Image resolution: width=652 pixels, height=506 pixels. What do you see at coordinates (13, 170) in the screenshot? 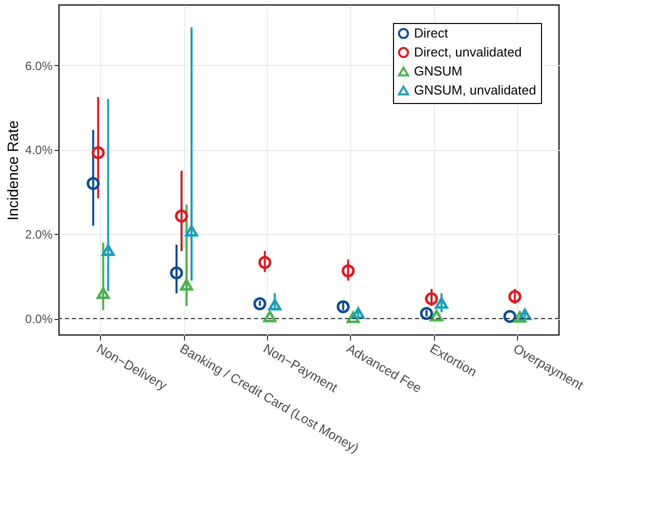
I see `y-axis-title: Incidence Rate` at bounding box center [13, 170].